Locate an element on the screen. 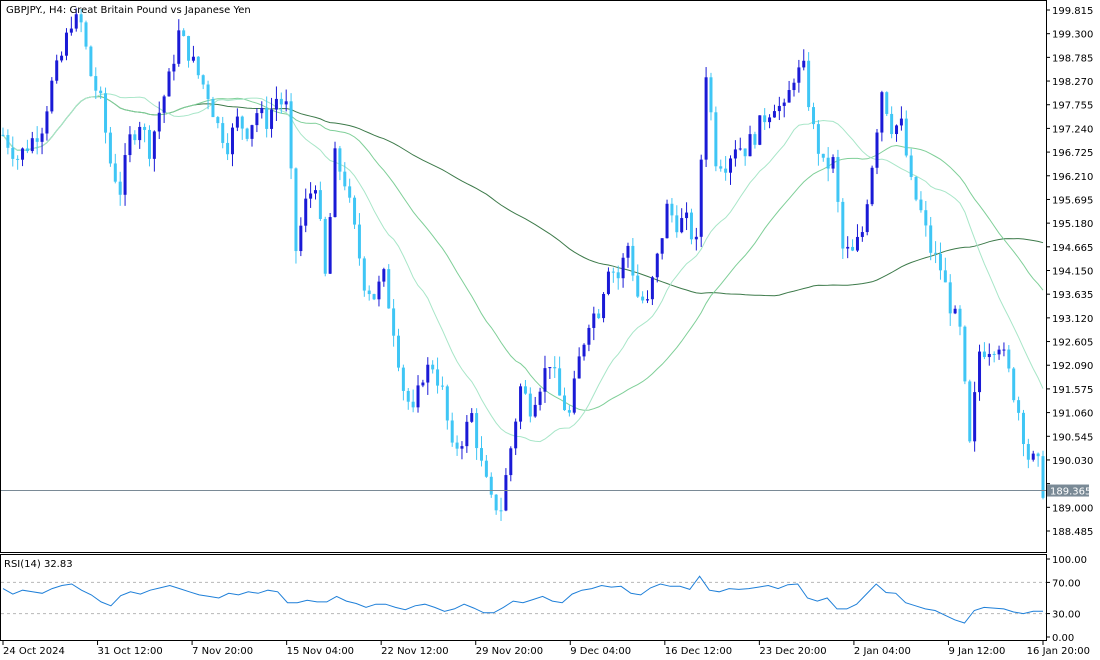 This screenshot has width=1100, height=660. price-tick-label: 195.695 is located at coordinates (1072, 200).